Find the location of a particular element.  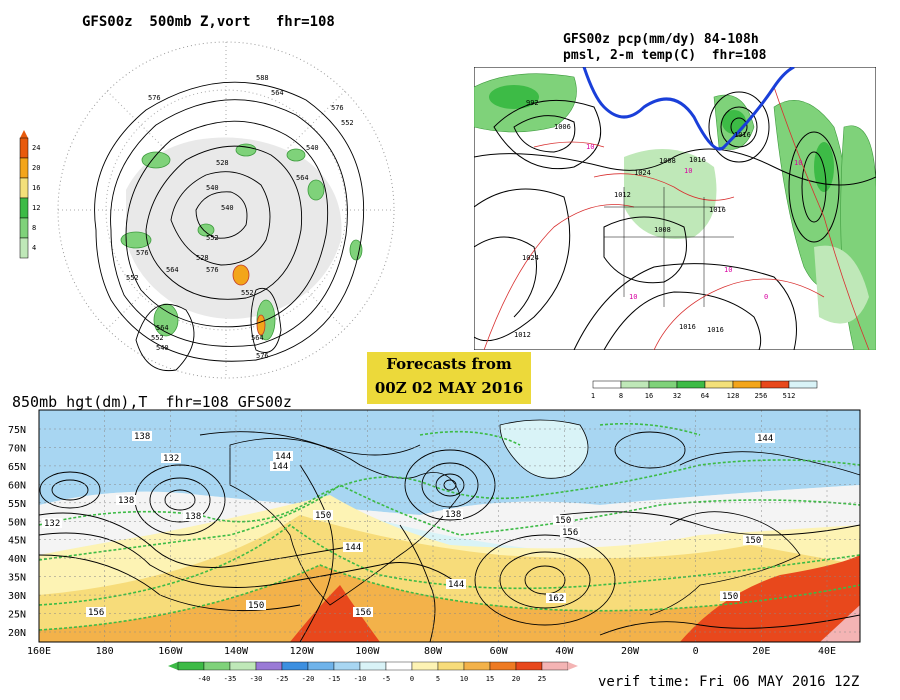

precip-panel-title-line1: GFS00z pcp(mm/dy) 84-108h is located at coordinates (661, 39).